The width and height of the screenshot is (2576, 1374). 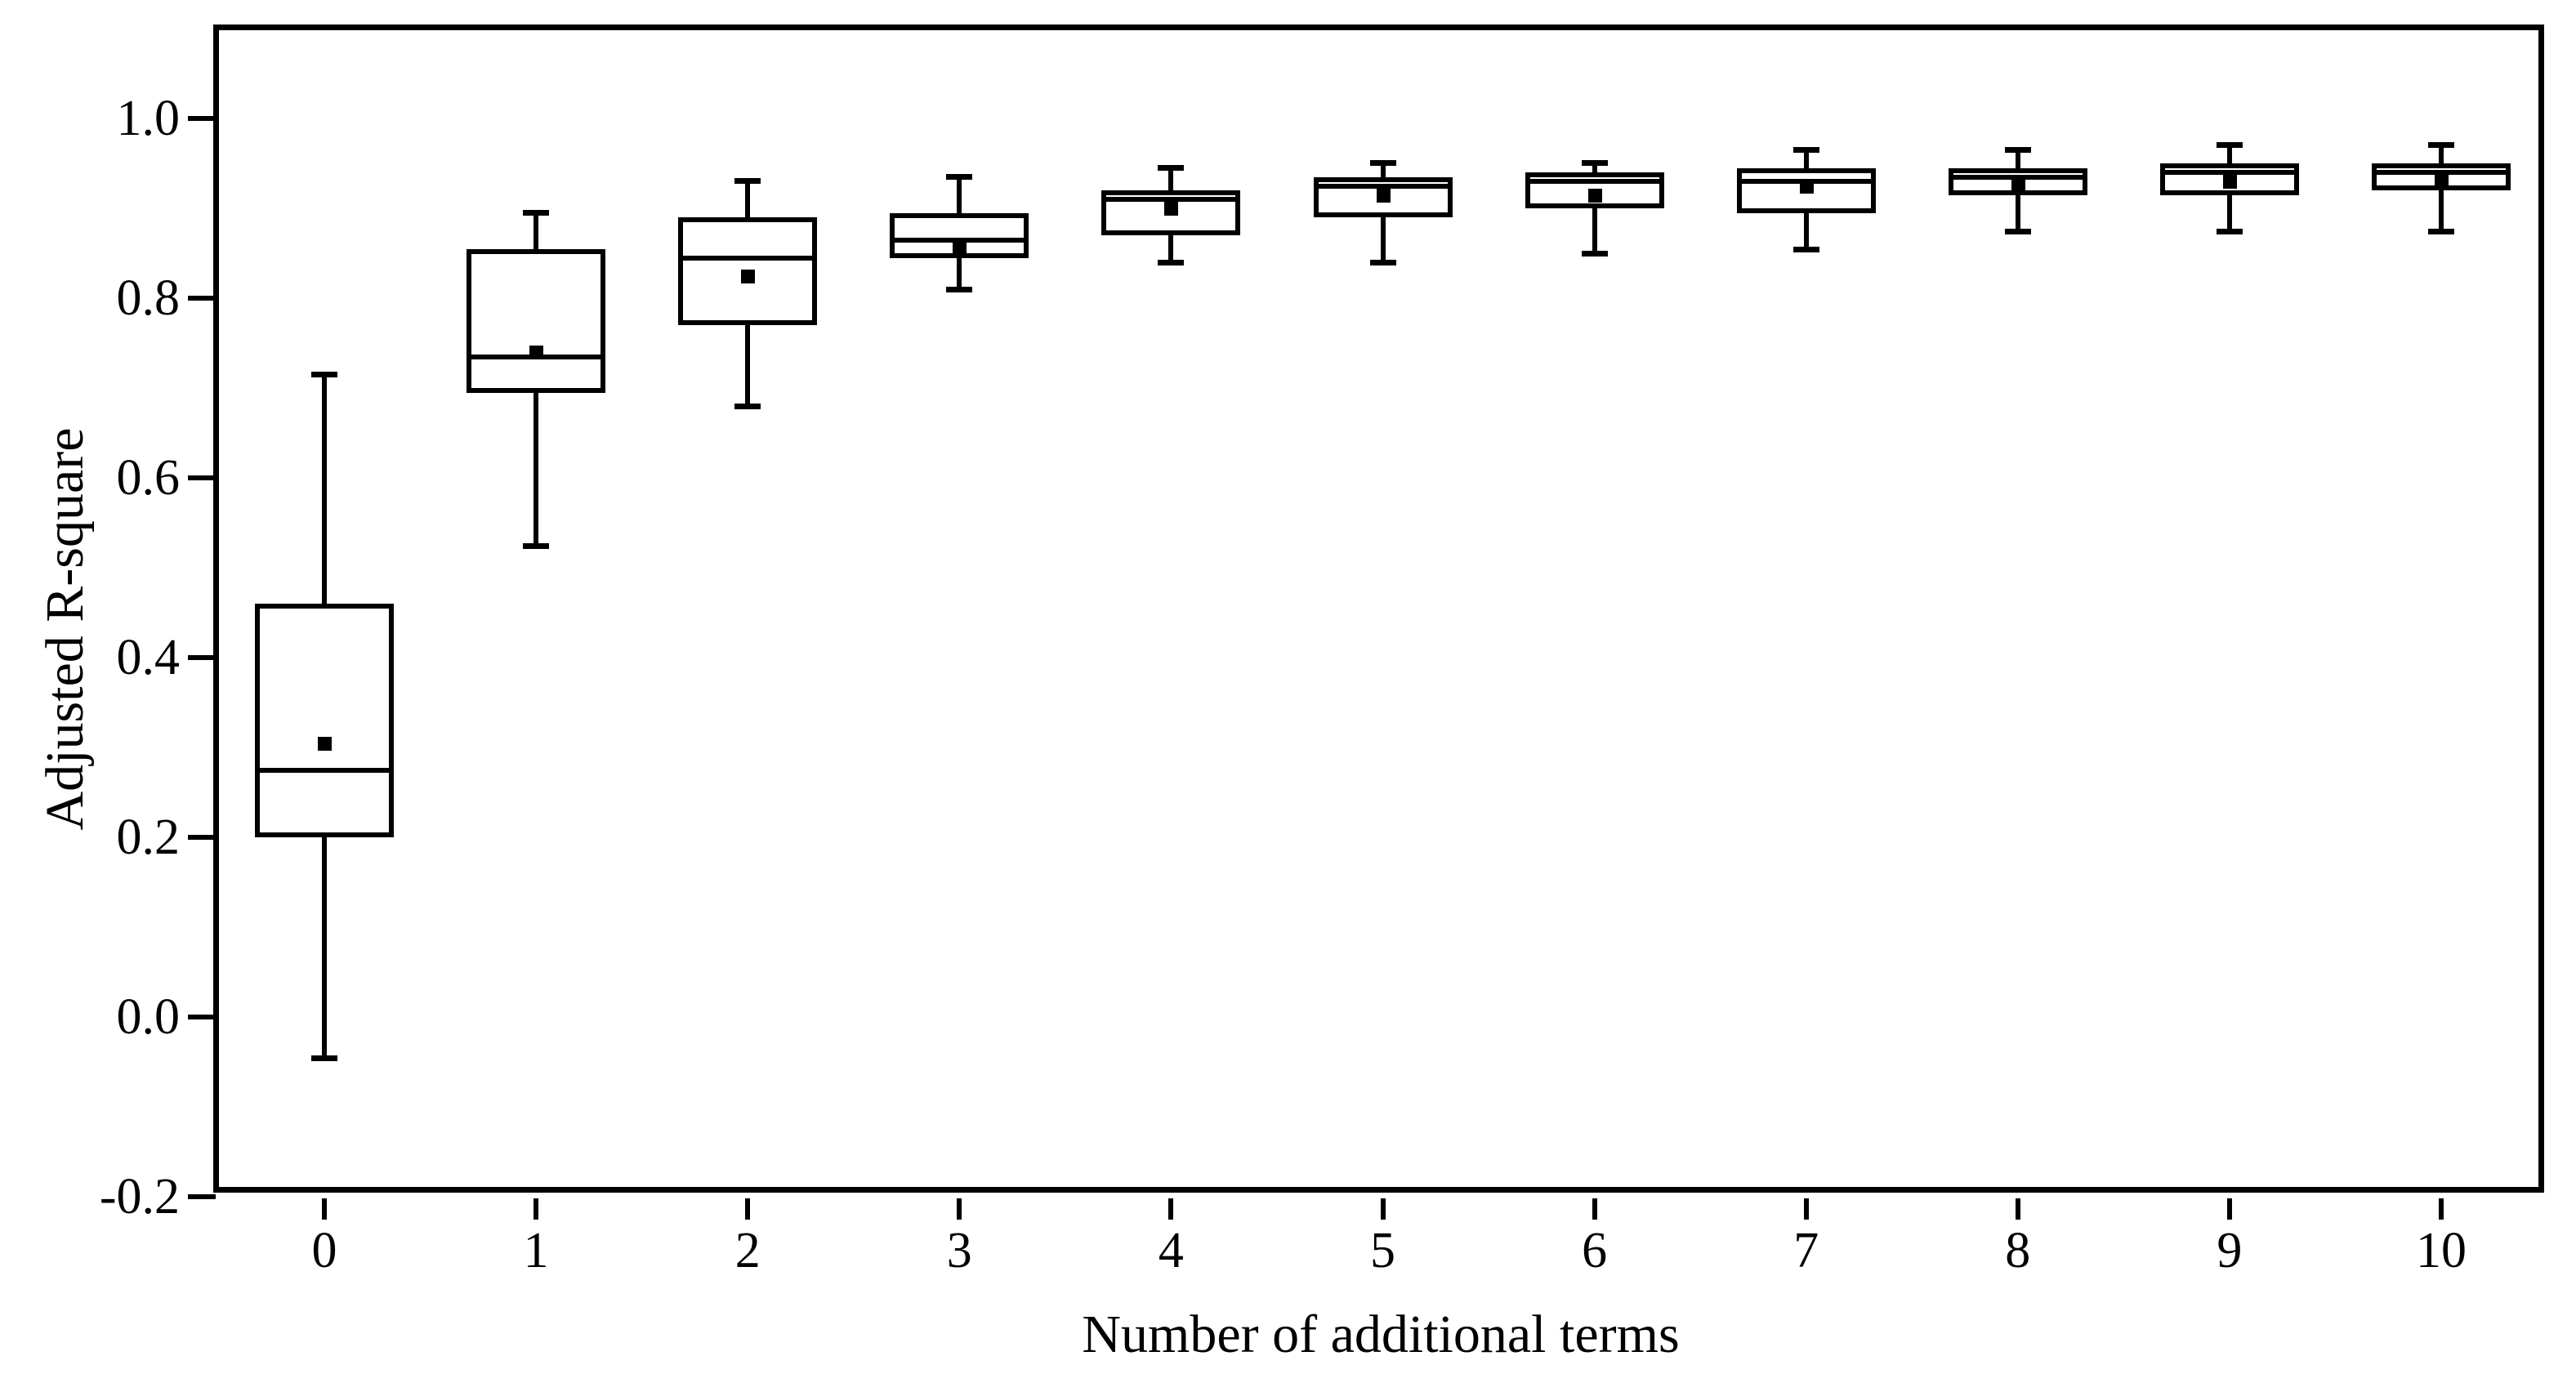 What do you see at coordinates (1381, 1334) in the screenshot?
I see `x-axis-title: Number of additional terms` at bounding box center [1381, 1334].